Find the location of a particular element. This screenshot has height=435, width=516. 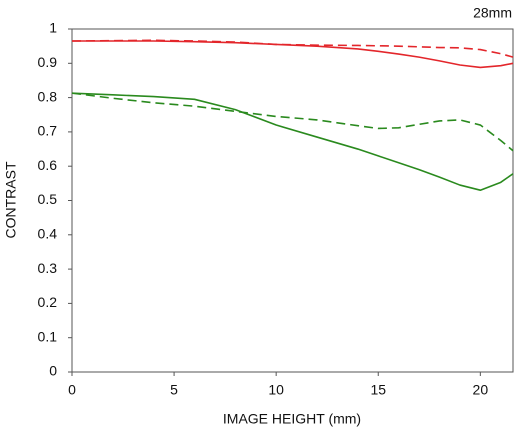

y-tick-label: 0.6 is located at coordinates (48, 165).